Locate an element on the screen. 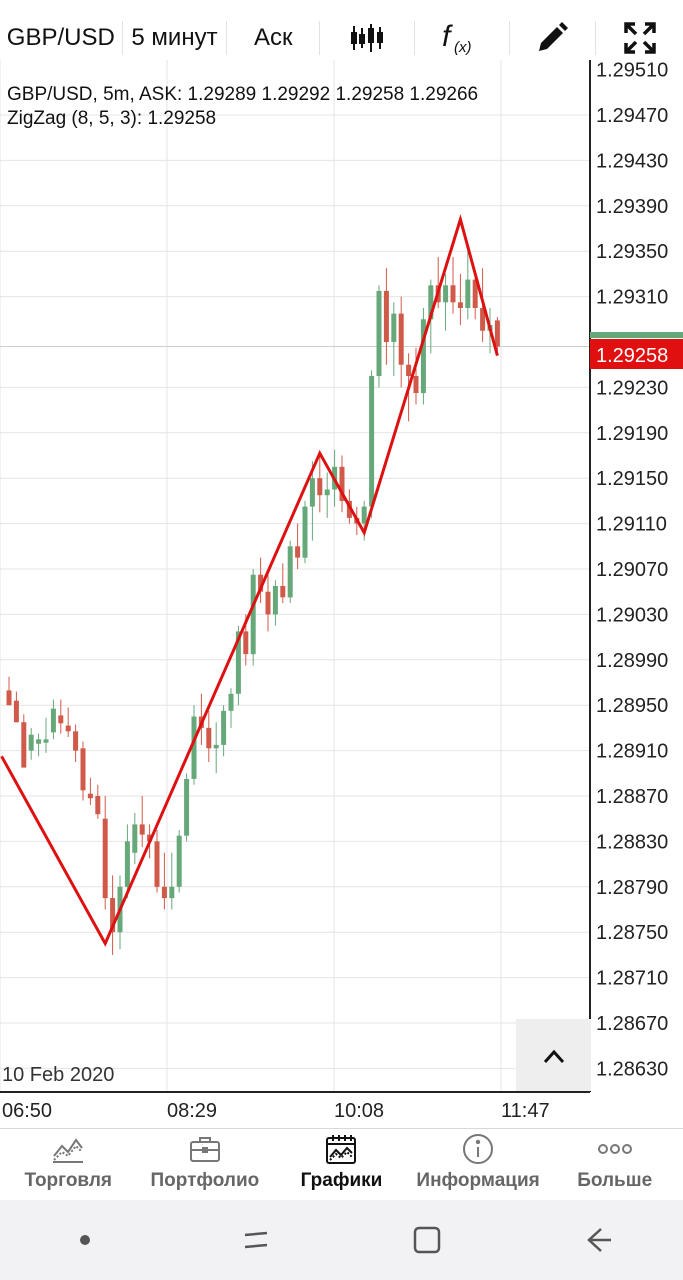  indicator-info-line: ZigZag (8, 5, 3): 1.29258 is located at coordinates (111, 118).